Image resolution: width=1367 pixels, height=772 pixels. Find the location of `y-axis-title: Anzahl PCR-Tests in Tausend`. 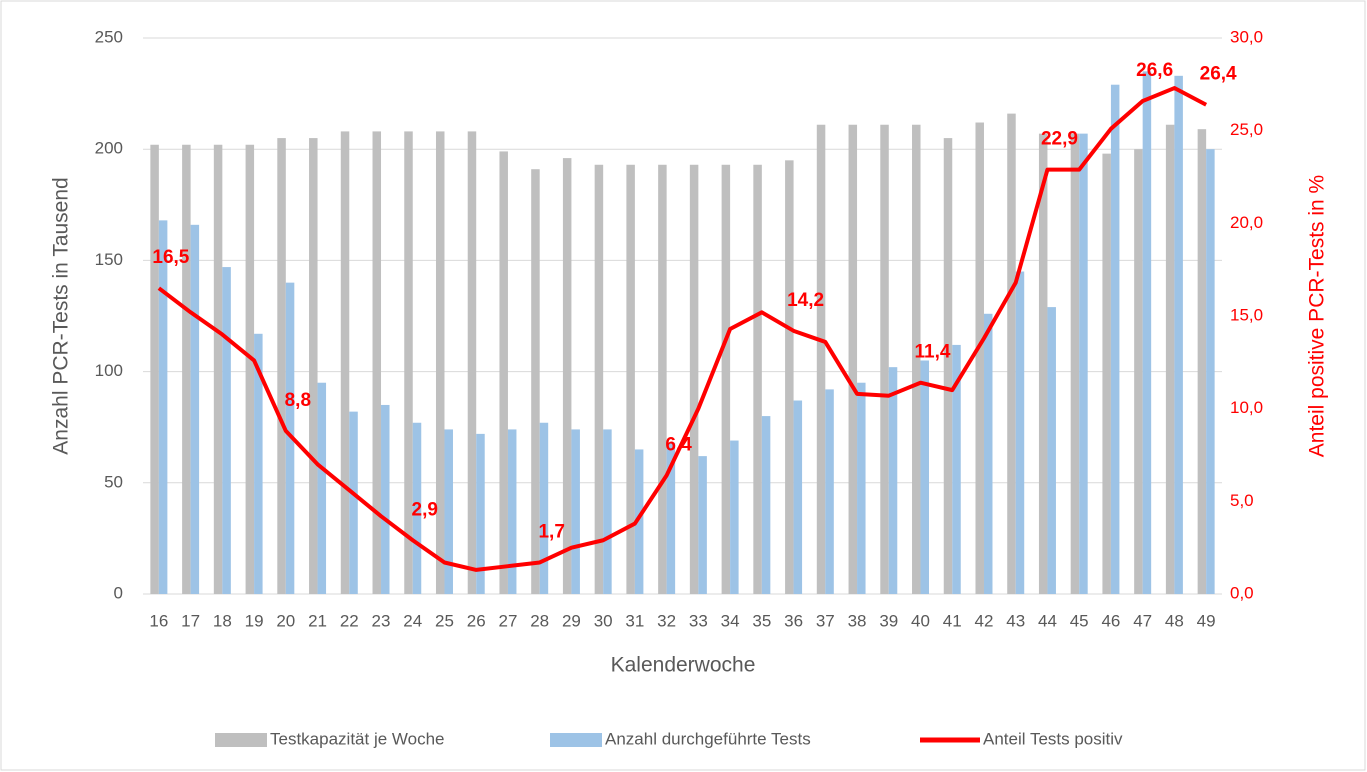

y-axis-title: Anzahl PCR-Tests in Tausend is located at coordinates (61, 315).